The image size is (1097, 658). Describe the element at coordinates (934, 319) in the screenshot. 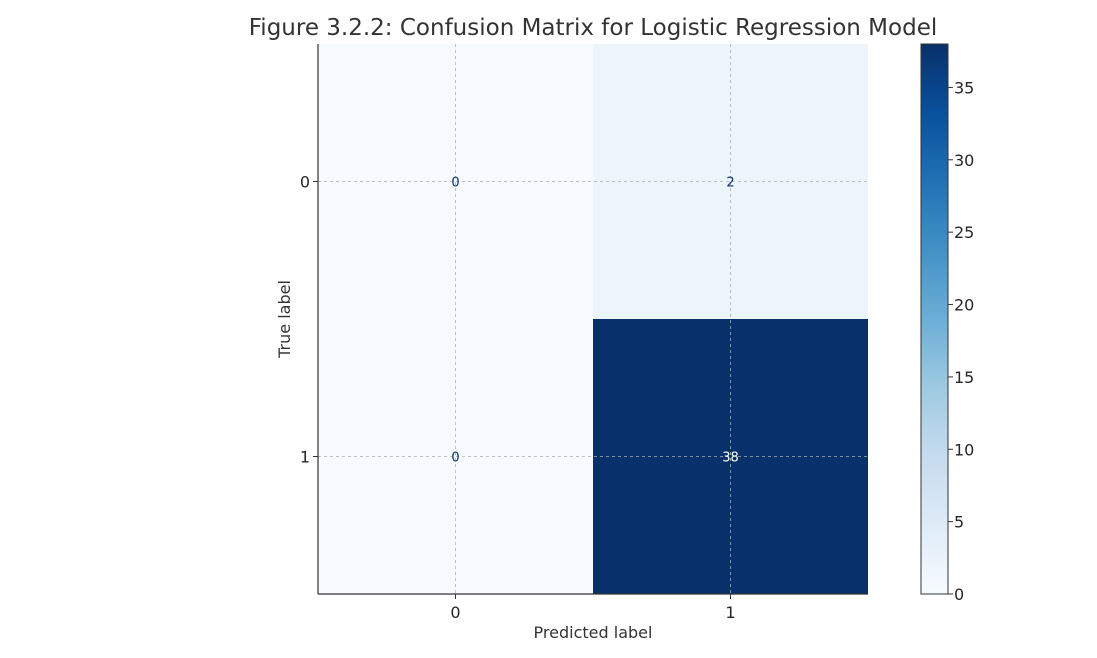

I see `colorbar` at that location.